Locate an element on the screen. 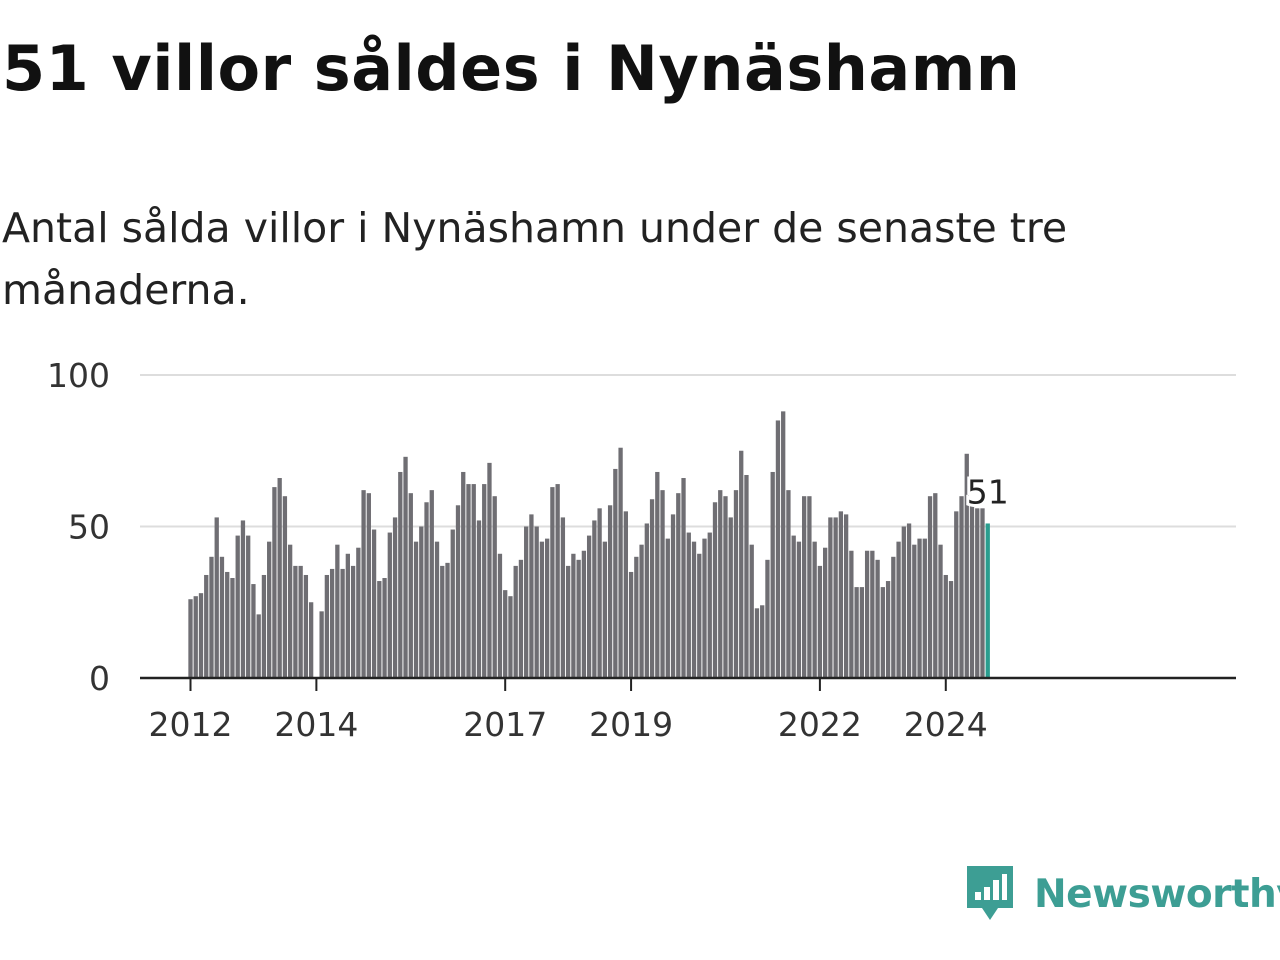 The height and width of the screenshot is (960, 1280). x-tick-label: 2012 is located at coordinates (191, 724).